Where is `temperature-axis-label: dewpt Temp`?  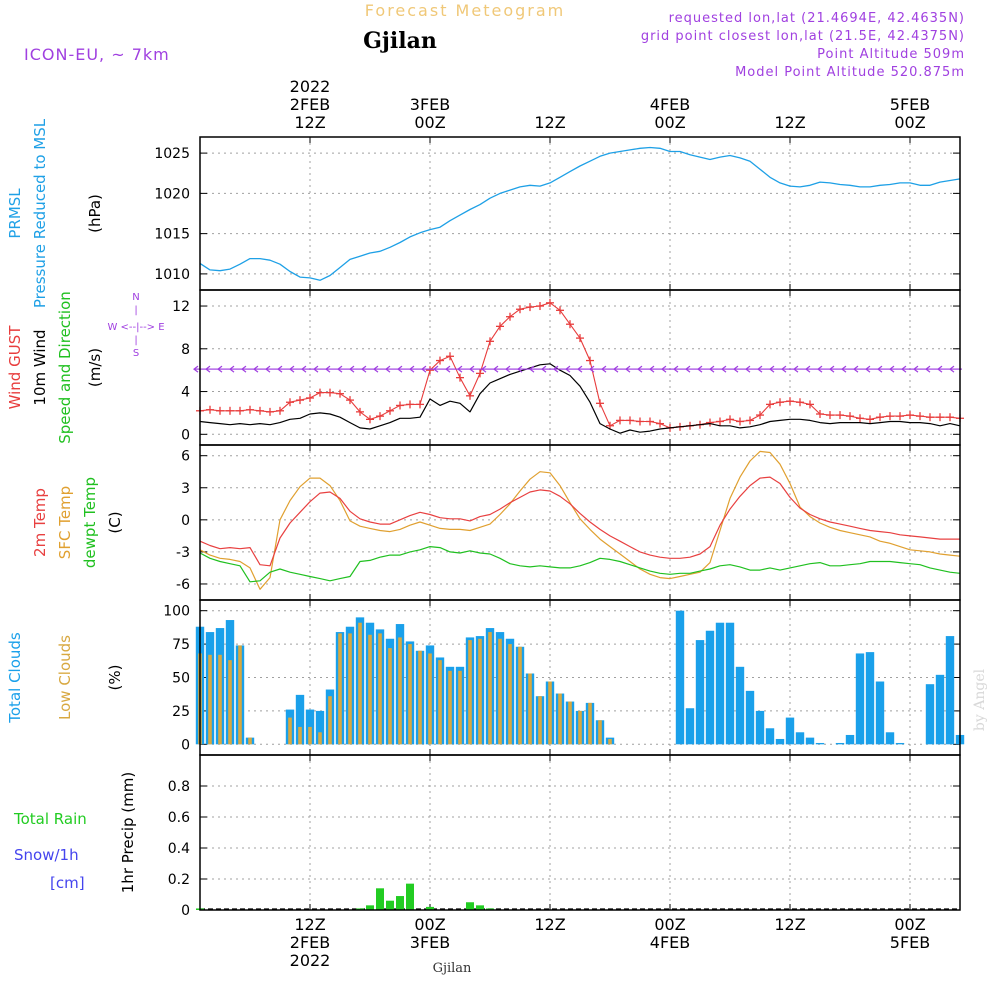 temperature-axis-label: dewpt Temp is located at coordinates (90, 522).